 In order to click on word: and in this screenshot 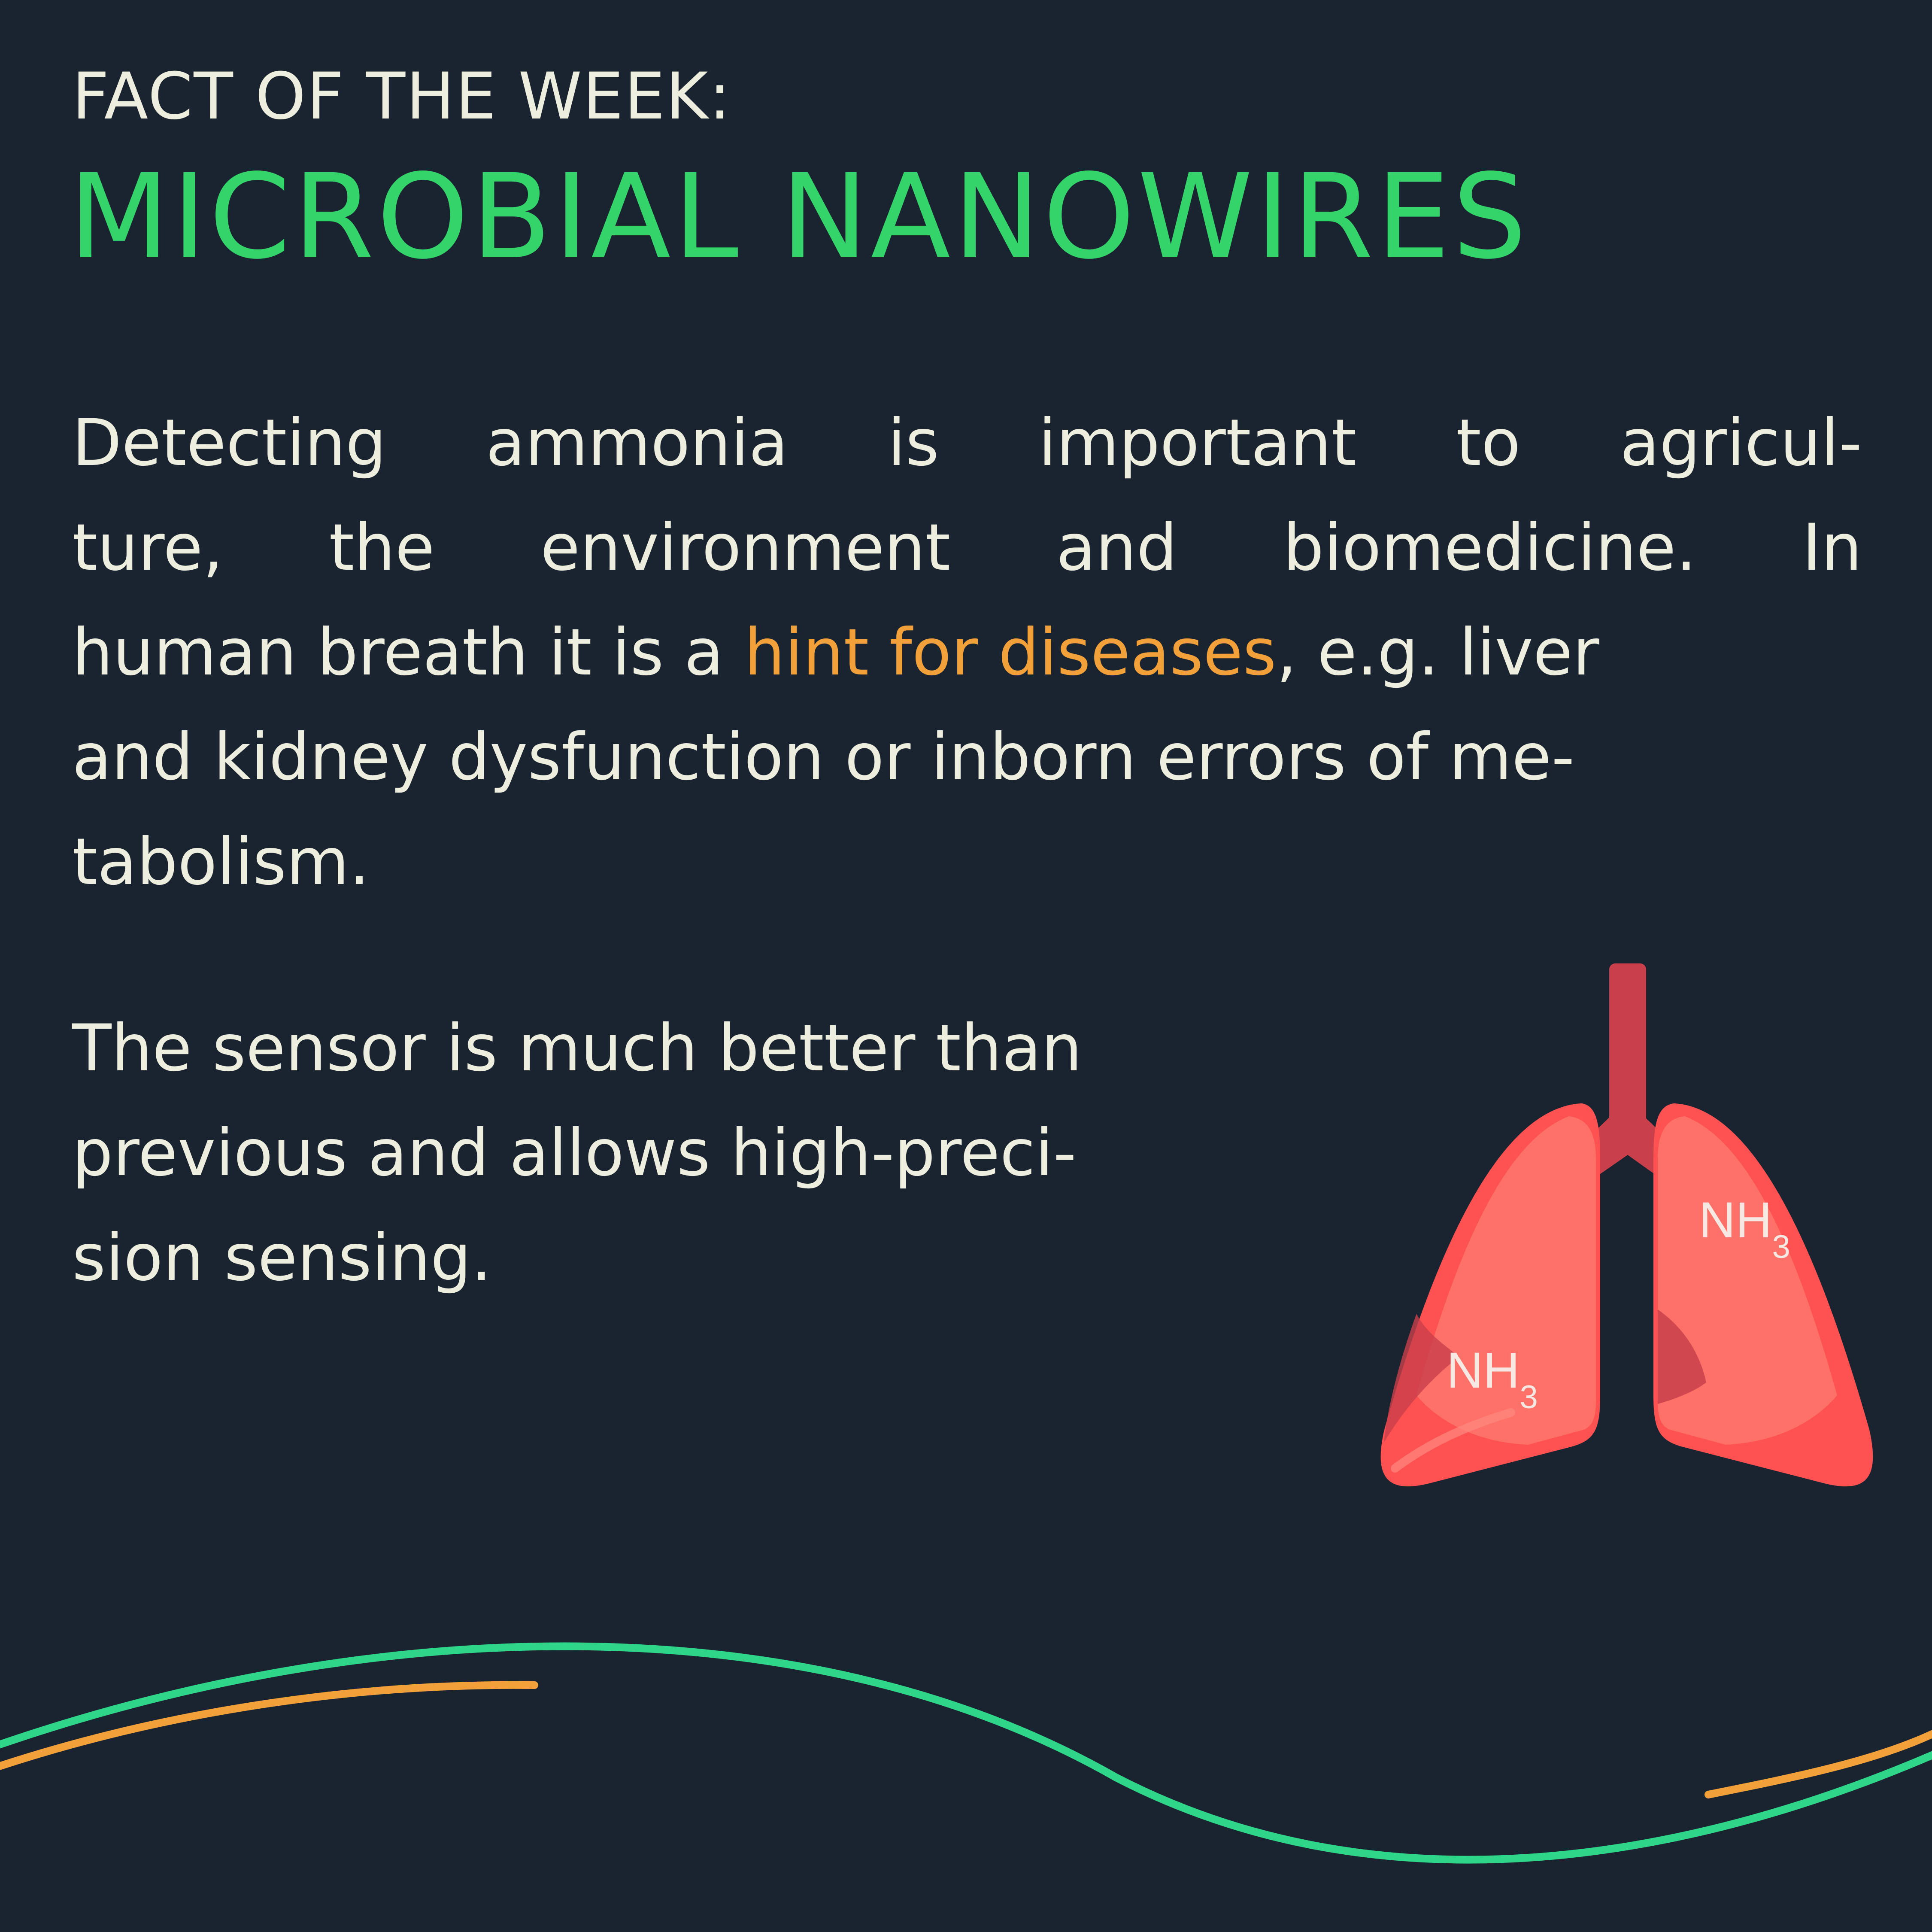, I will do `click(1116, 547)`.